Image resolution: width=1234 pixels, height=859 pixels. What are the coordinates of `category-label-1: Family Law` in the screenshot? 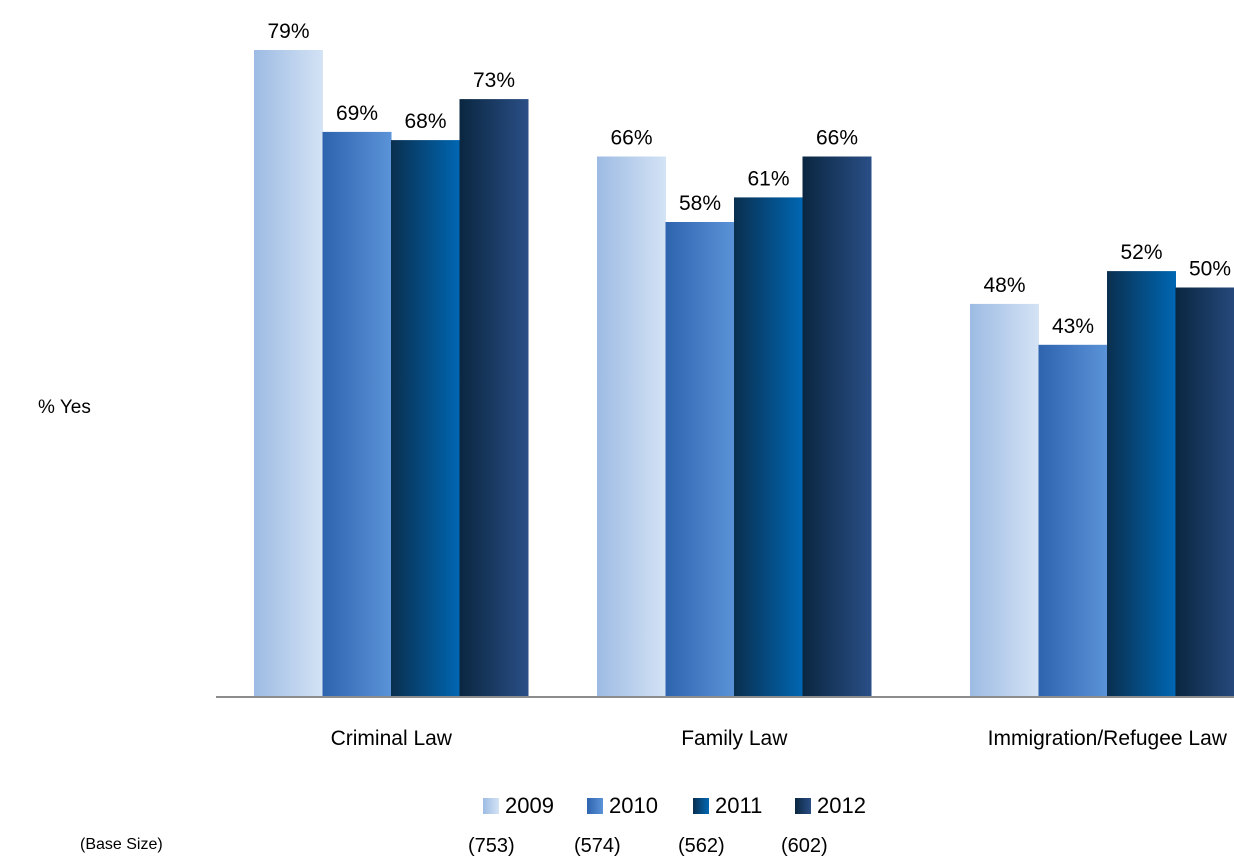 It's located at (734, 738).